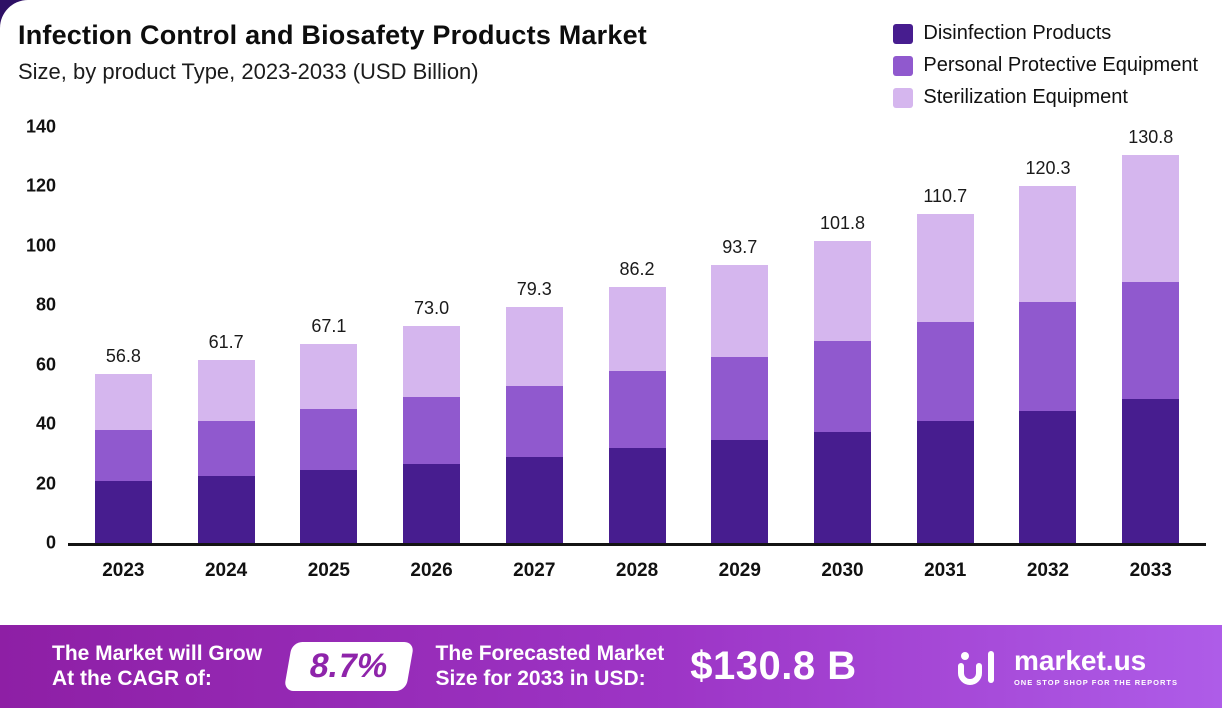 This screenshot has height=708, width=1222. I want to click on bar-total-label: 73.0, so click(432, 308).